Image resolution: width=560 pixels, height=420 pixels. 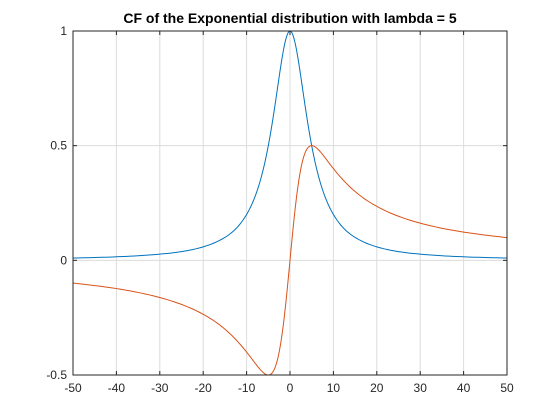 What do you see at coordinates (421, 388) in the screenshot?
I see `x-tick-label: 30` at bounding box center [421, 388].